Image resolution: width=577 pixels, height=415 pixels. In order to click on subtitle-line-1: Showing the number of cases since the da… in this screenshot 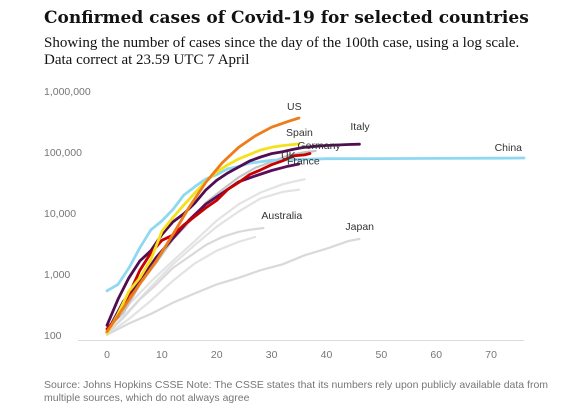, I will do `click(282, 43)`.